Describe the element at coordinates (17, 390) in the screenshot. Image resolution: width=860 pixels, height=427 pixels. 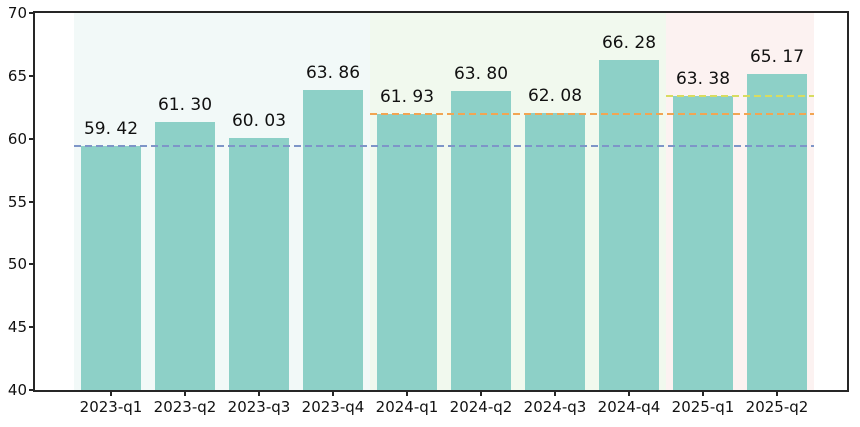
I see `y-tick-label: 40` at that location.